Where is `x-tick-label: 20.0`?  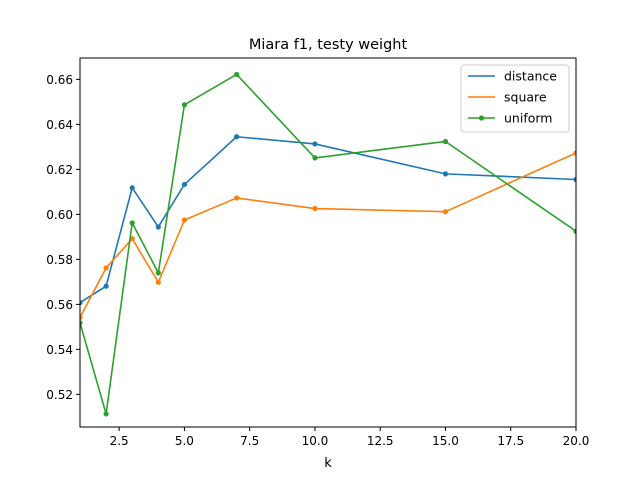 x-tick-label: 20.0 is located at coordinates (576, 441).